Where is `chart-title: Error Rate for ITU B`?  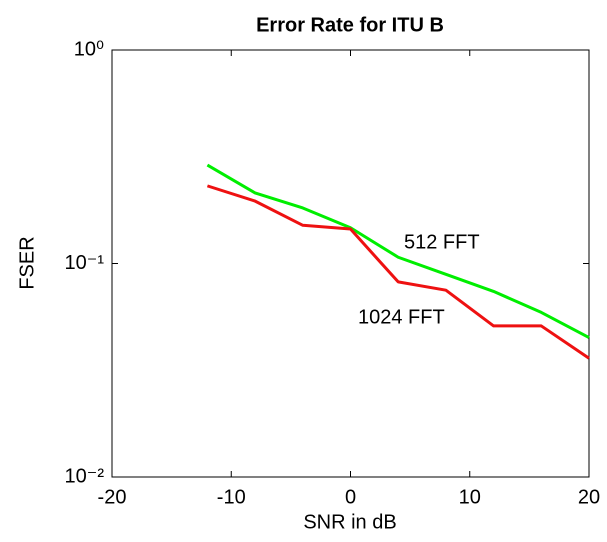
chart-title: Error Rate for ITU B is located at coordinates (350, 25).